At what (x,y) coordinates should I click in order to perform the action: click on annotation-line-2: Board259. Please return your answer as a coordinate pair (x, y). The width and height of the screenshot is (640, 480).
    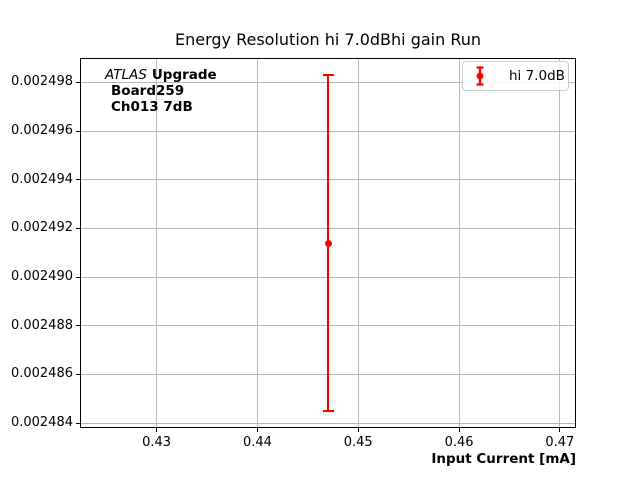
    Looking at the image, I should click on (148, 91).